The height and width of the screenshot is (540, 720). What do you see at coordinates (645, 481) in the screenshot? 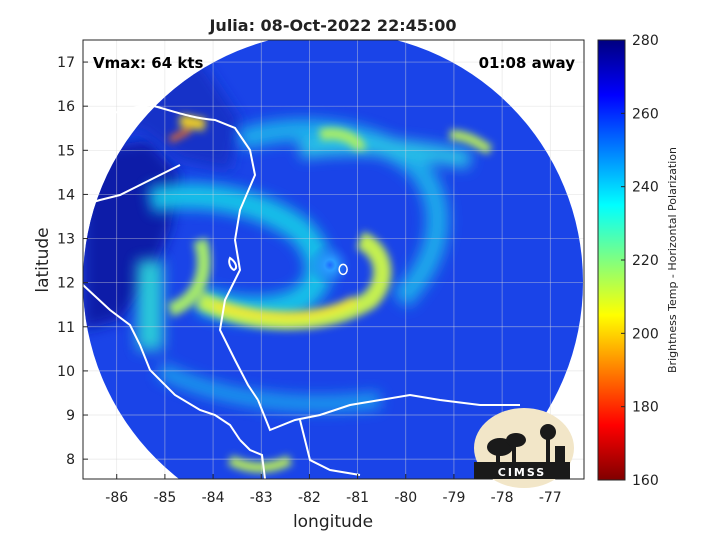
I see `colorbar-tick-label: 160` at bounding box center [645, 481].